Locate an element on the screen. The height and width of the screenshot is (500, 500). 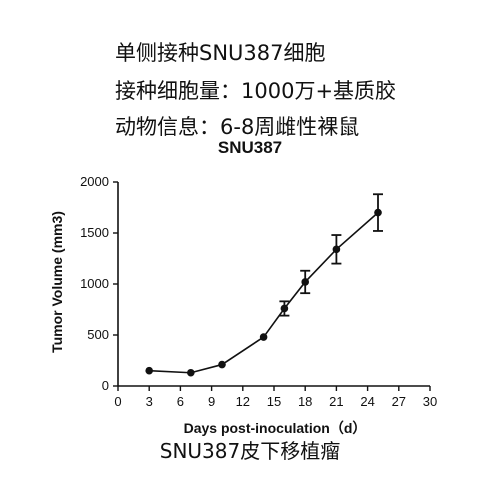
x-tick-label-9: 9 is located at coordinates (211, 401).